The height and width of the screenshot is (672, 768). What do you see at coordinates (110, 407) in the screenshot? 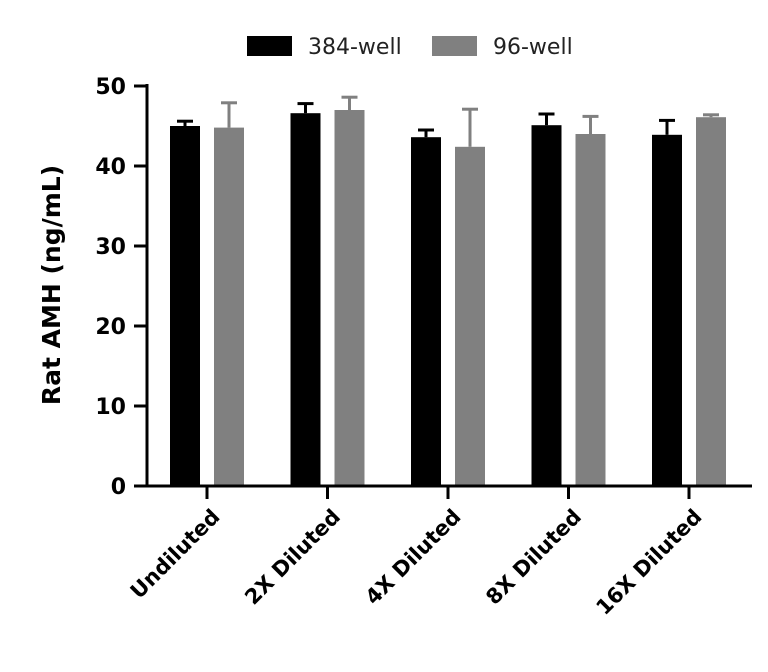
I see `y-tick-label-10: 10` at bounding box center [110, 407].